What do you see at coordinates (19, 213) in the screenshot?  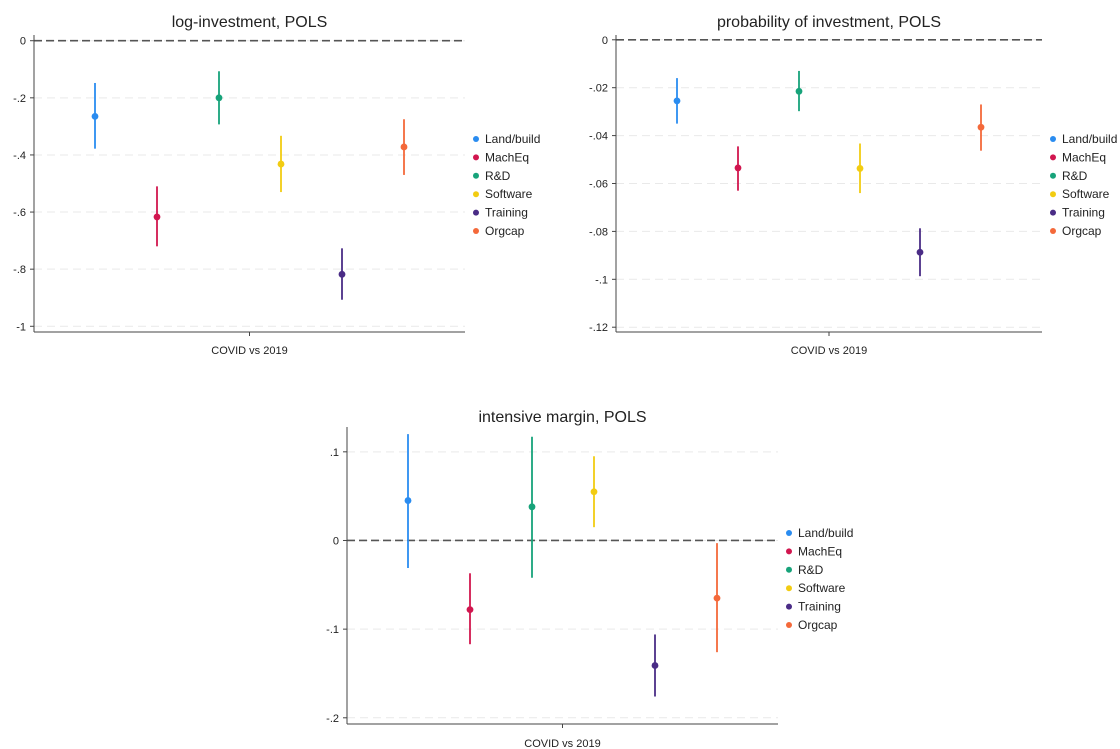 I see `y-tick-label: -.6` at bounding box center [19, 213].